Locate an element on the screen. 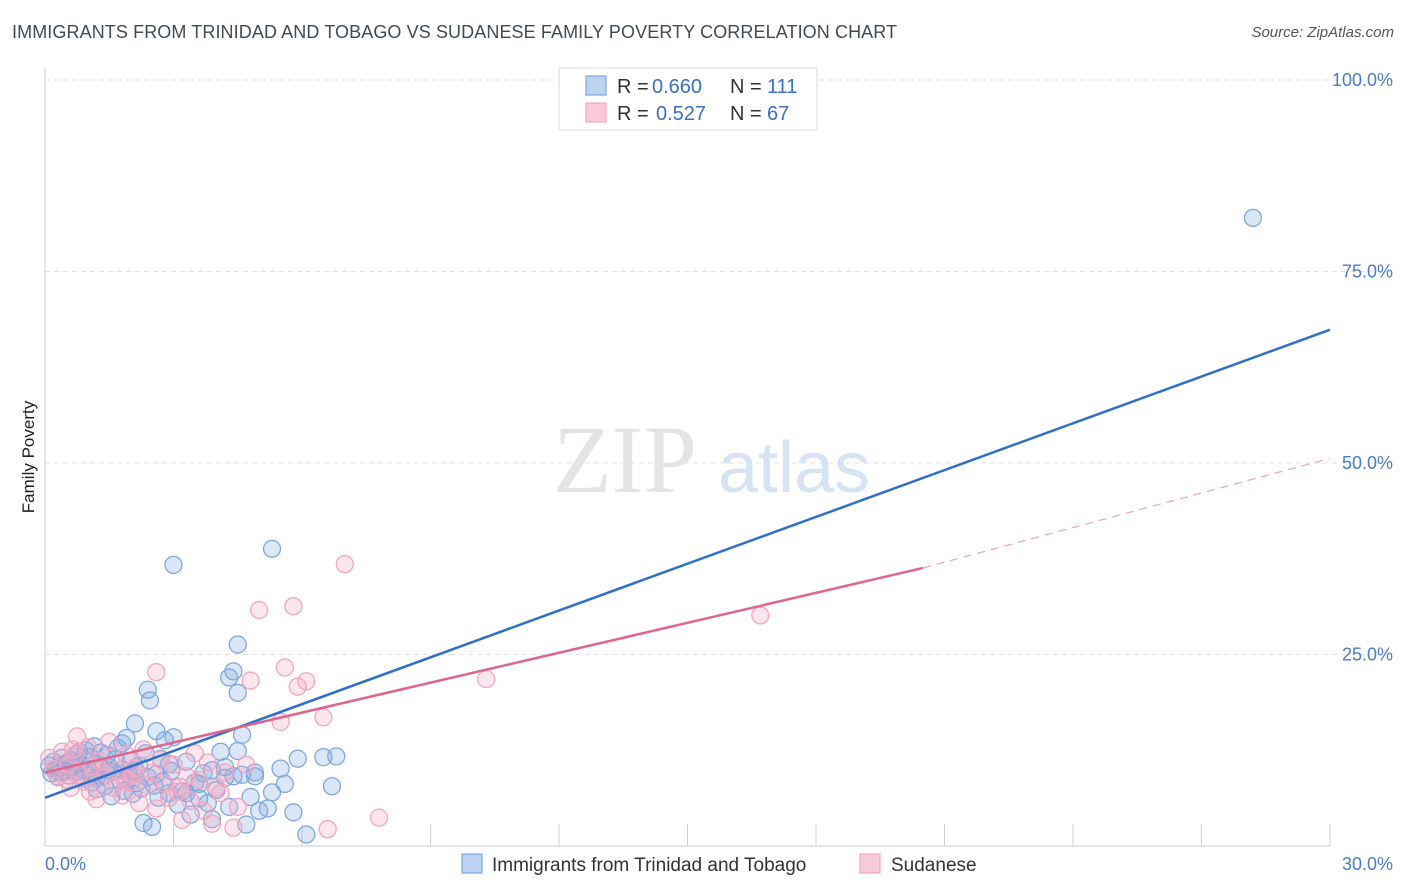 The width and height of the screenshot is (1406, 892). watermark-atlas: atlas is located at coordinates (794, 468).